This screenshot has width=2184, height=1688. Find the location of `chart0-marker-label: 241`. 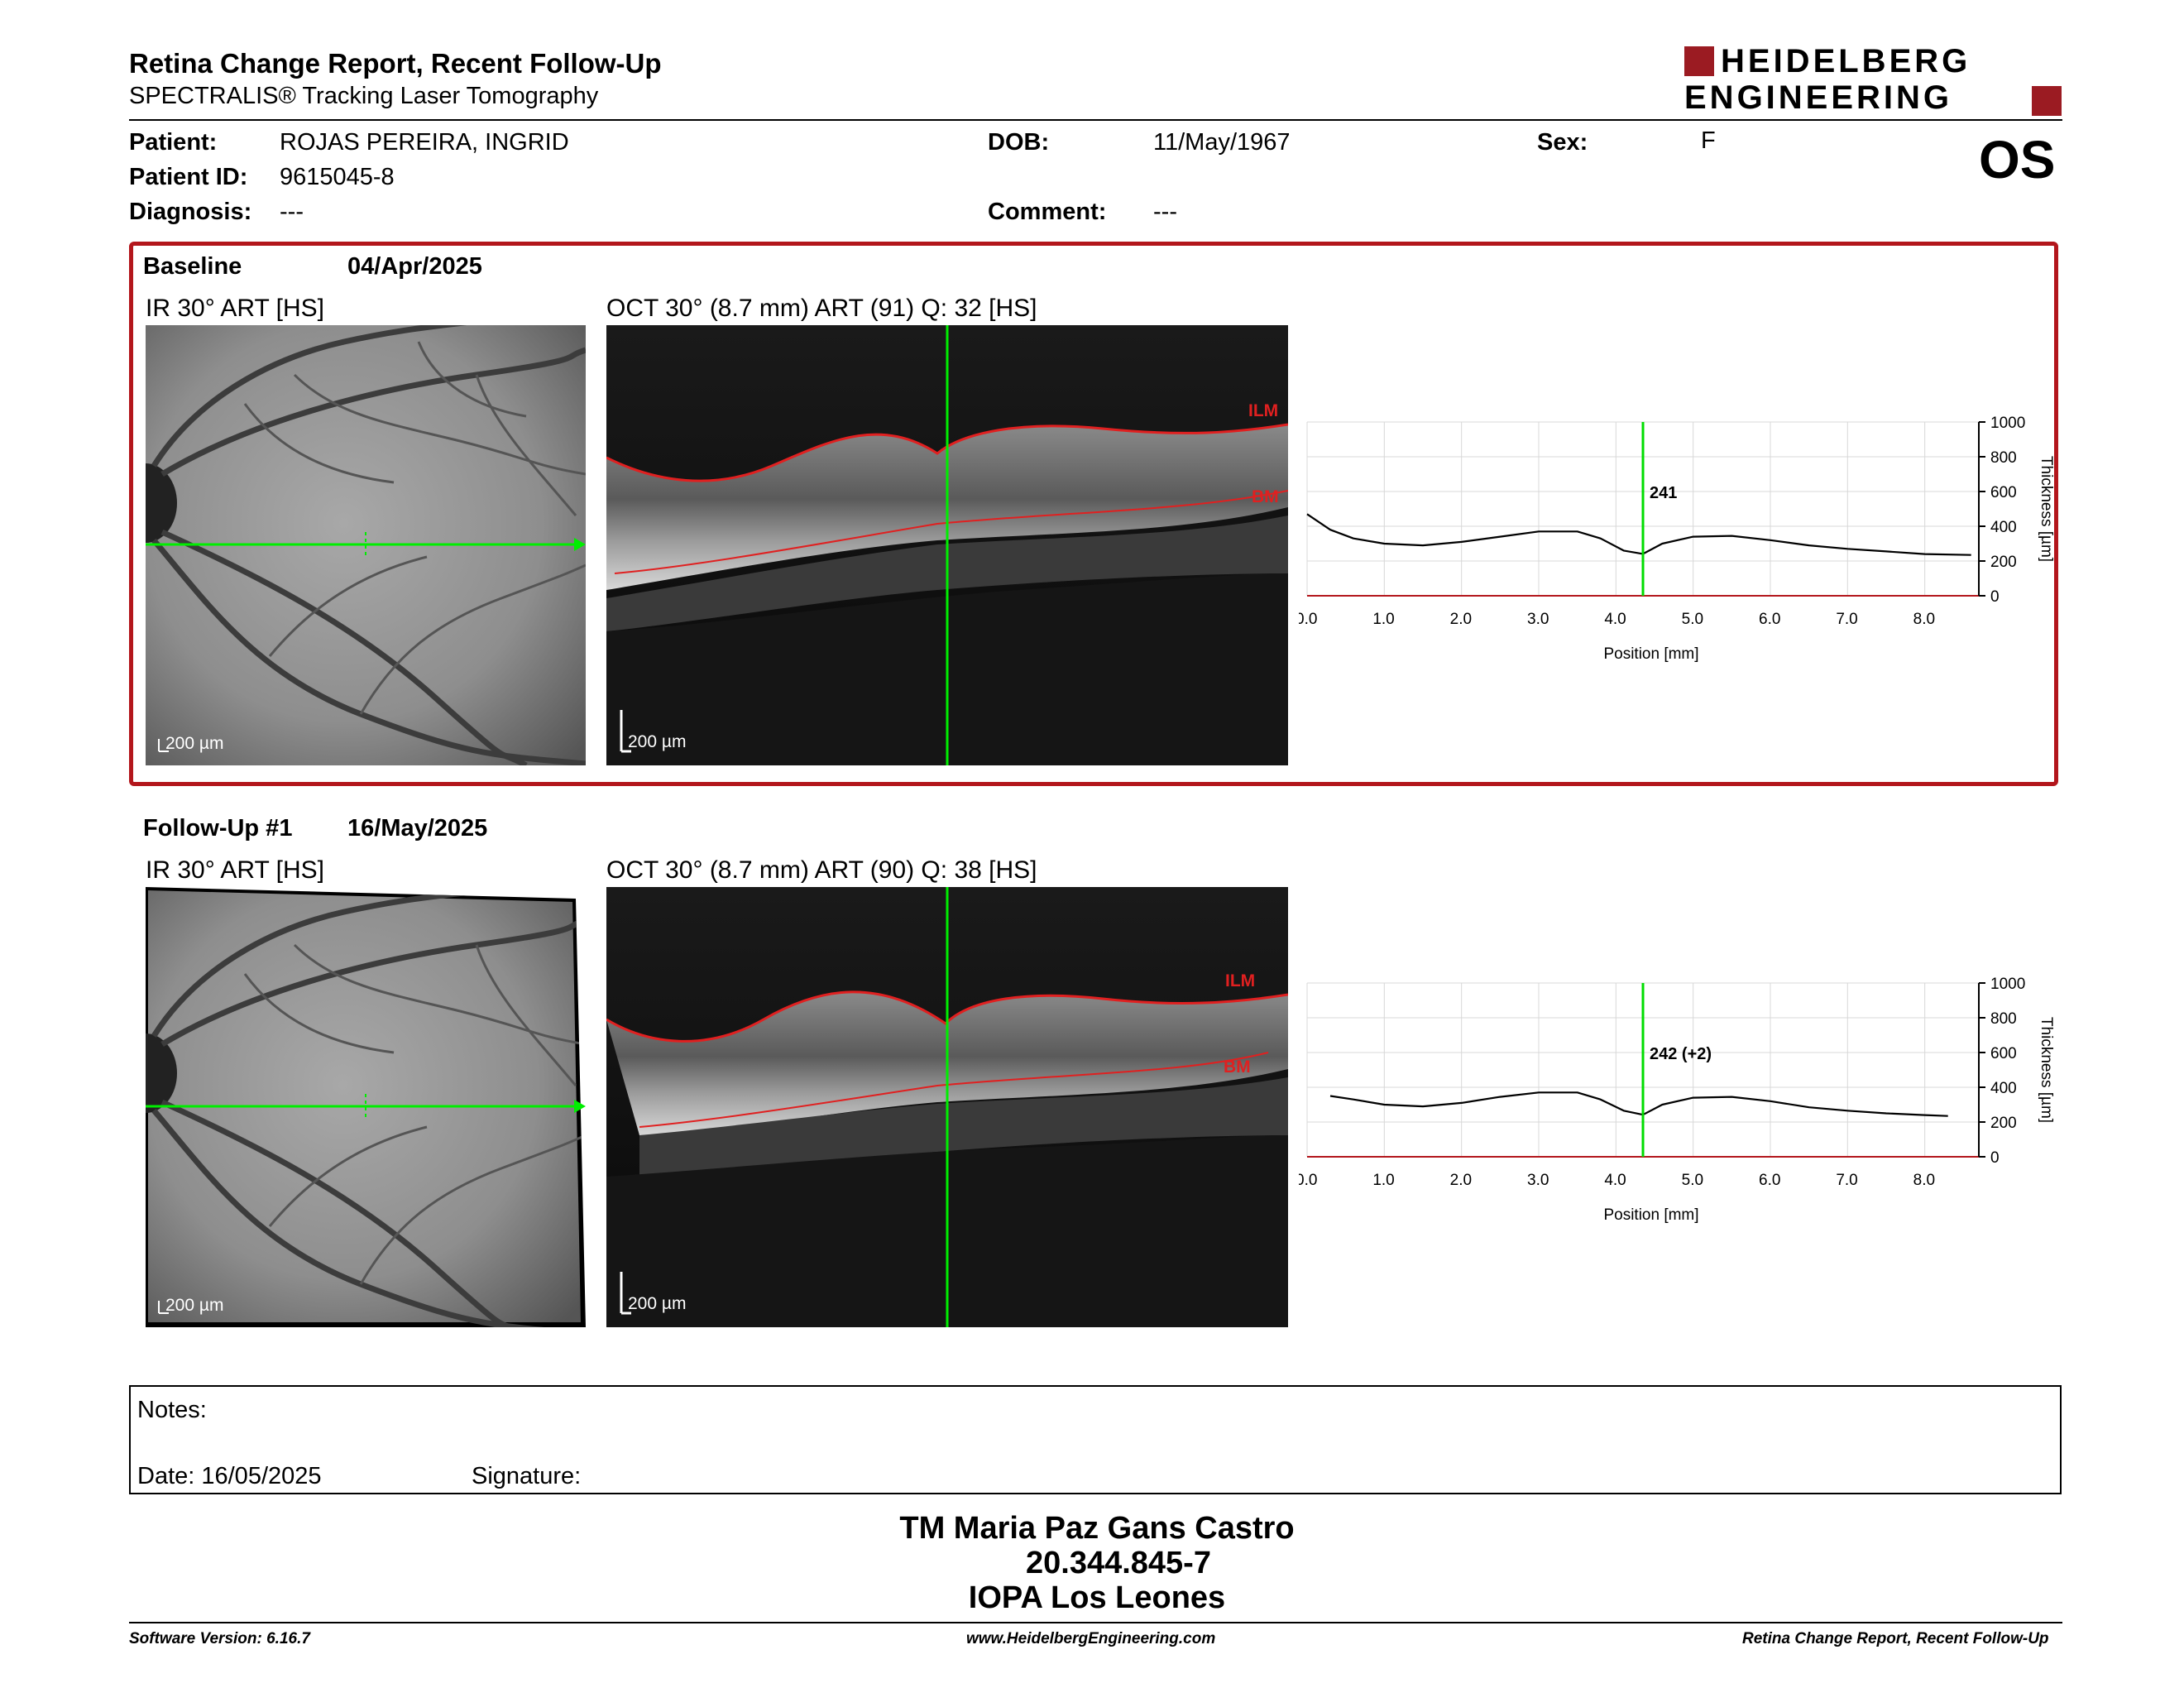

chart0-marker-label: 241 is located at coordinates (1663, 493).